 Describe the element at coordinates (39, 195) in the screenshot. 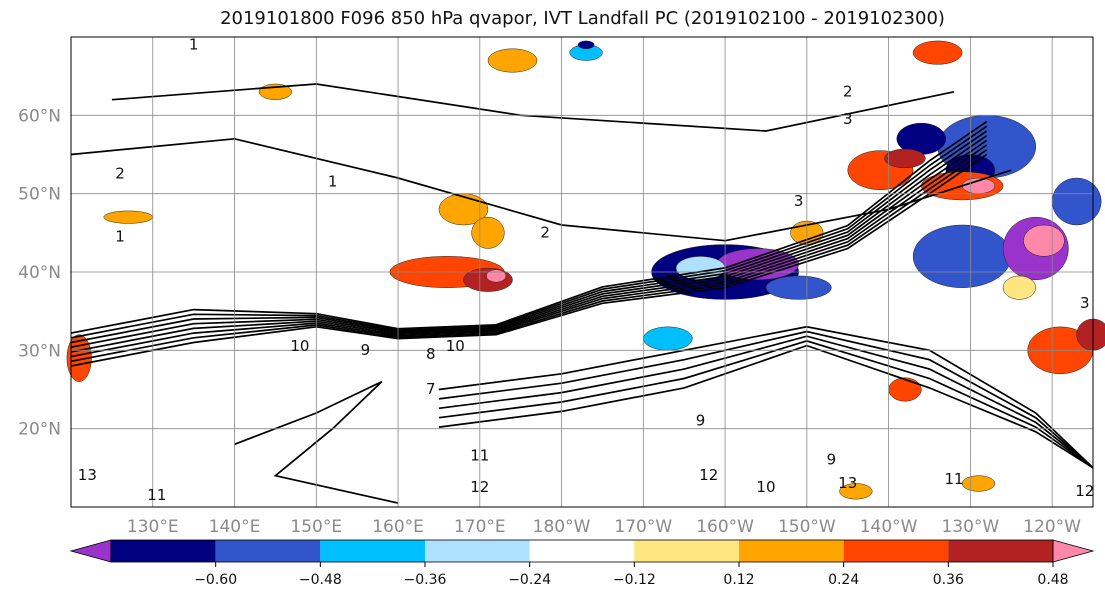

I see `latitude-tick-label: 50°N` at that location.